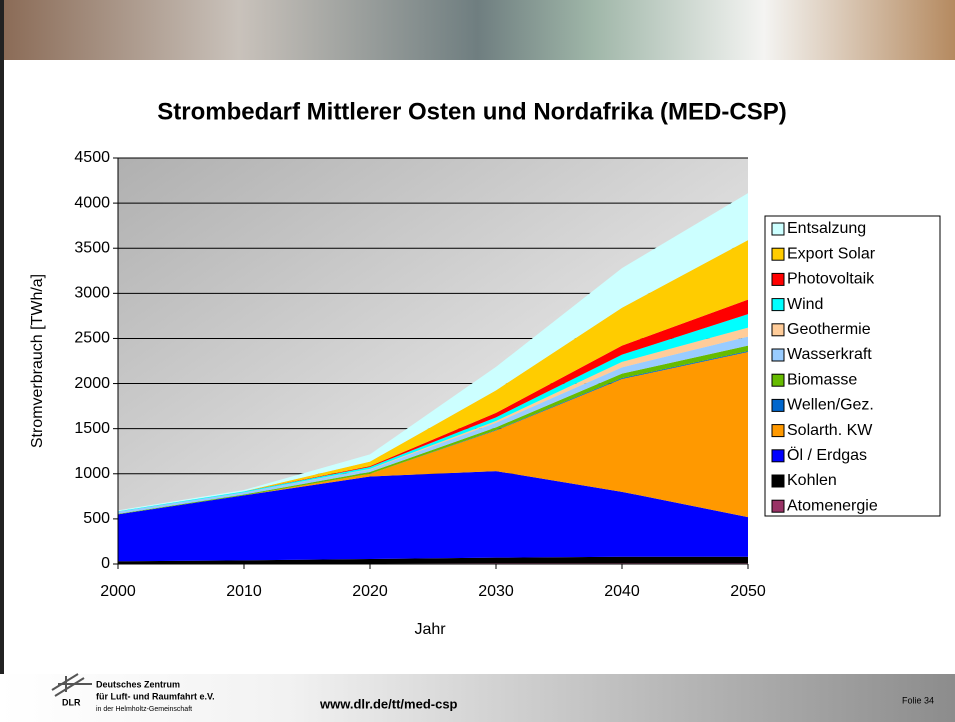 This screenshot has width=955, height=722. Describe the element at coordinates (622, 591) in the screenshot. I see `x-tick-label: 2040` at that location.